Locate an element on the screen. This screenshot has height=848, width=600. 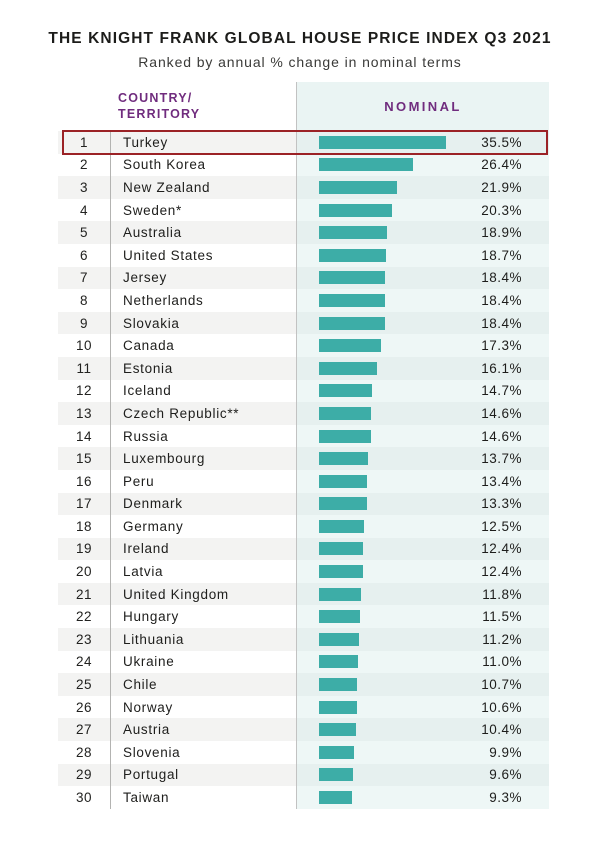
table-row: 9 Slovakia 18.4% is located at coordinates (303, 323).